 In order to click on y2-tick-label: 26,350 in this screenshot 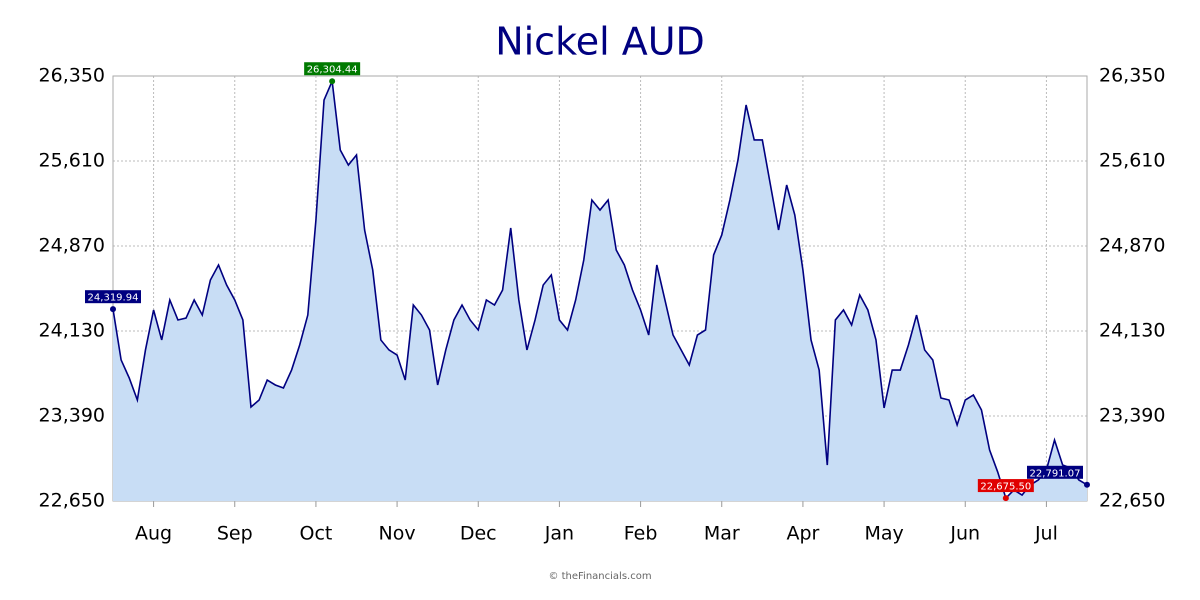, I will do `click(1132, 76)`.